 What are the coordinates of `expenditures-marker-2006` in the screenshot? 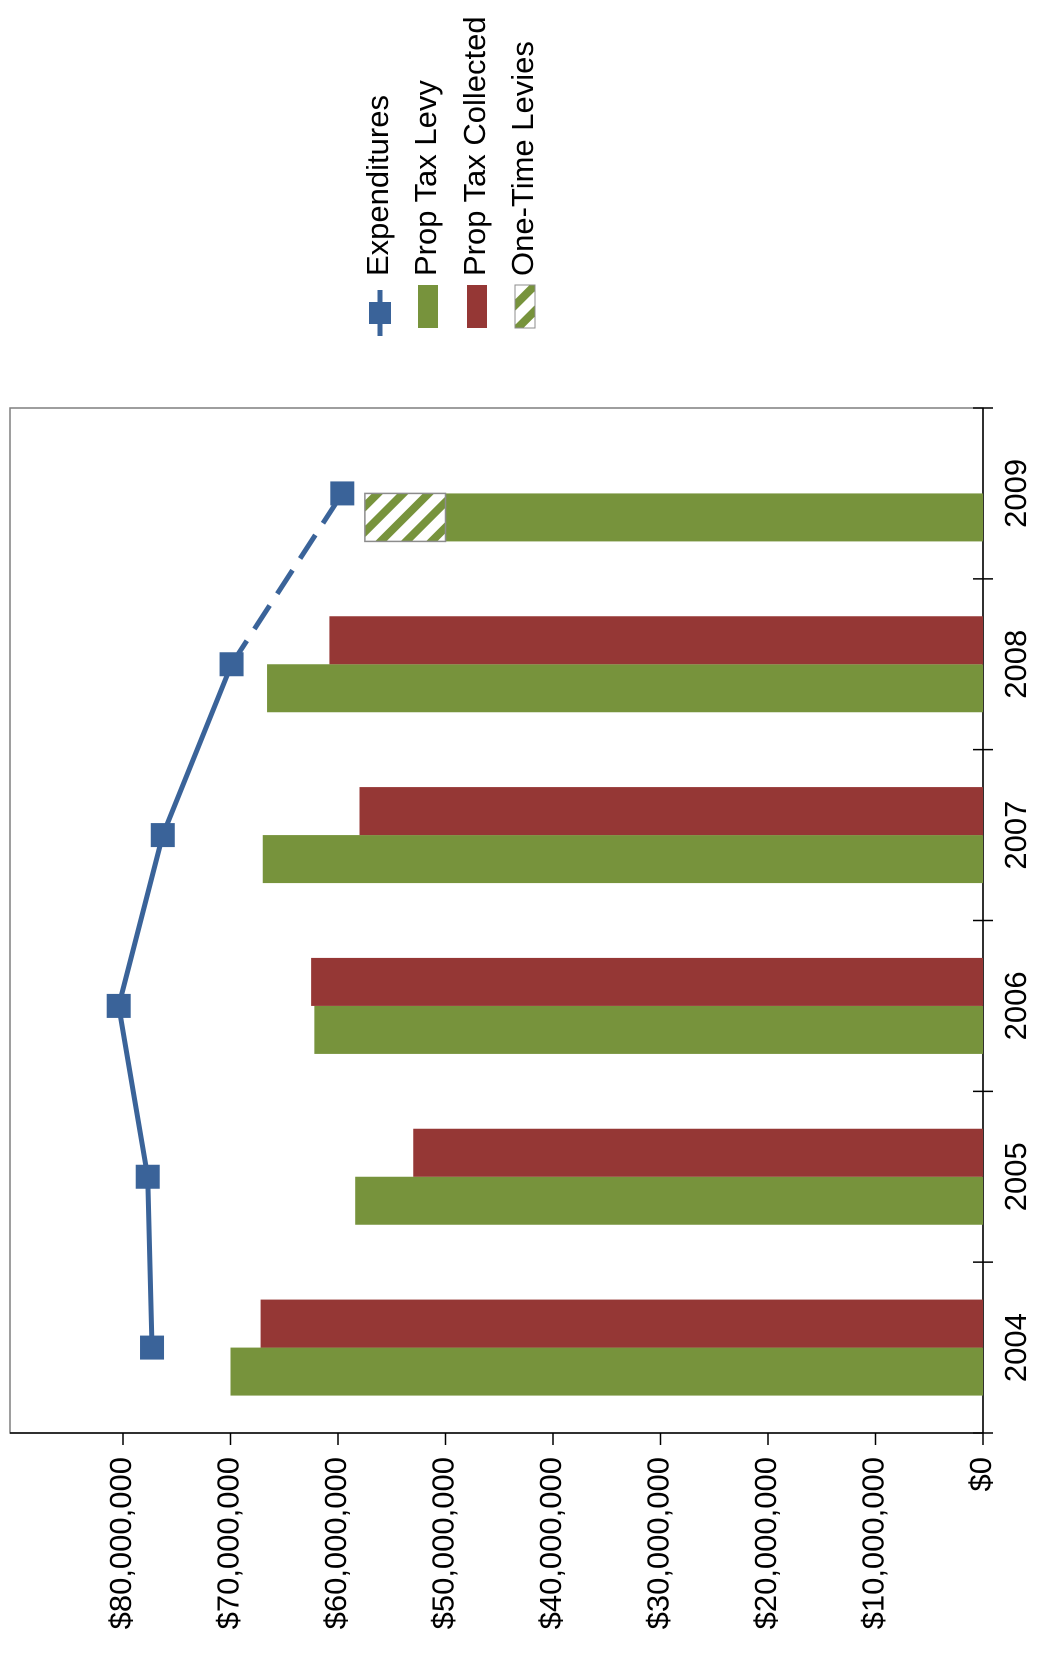 It's located at (118, 1005).